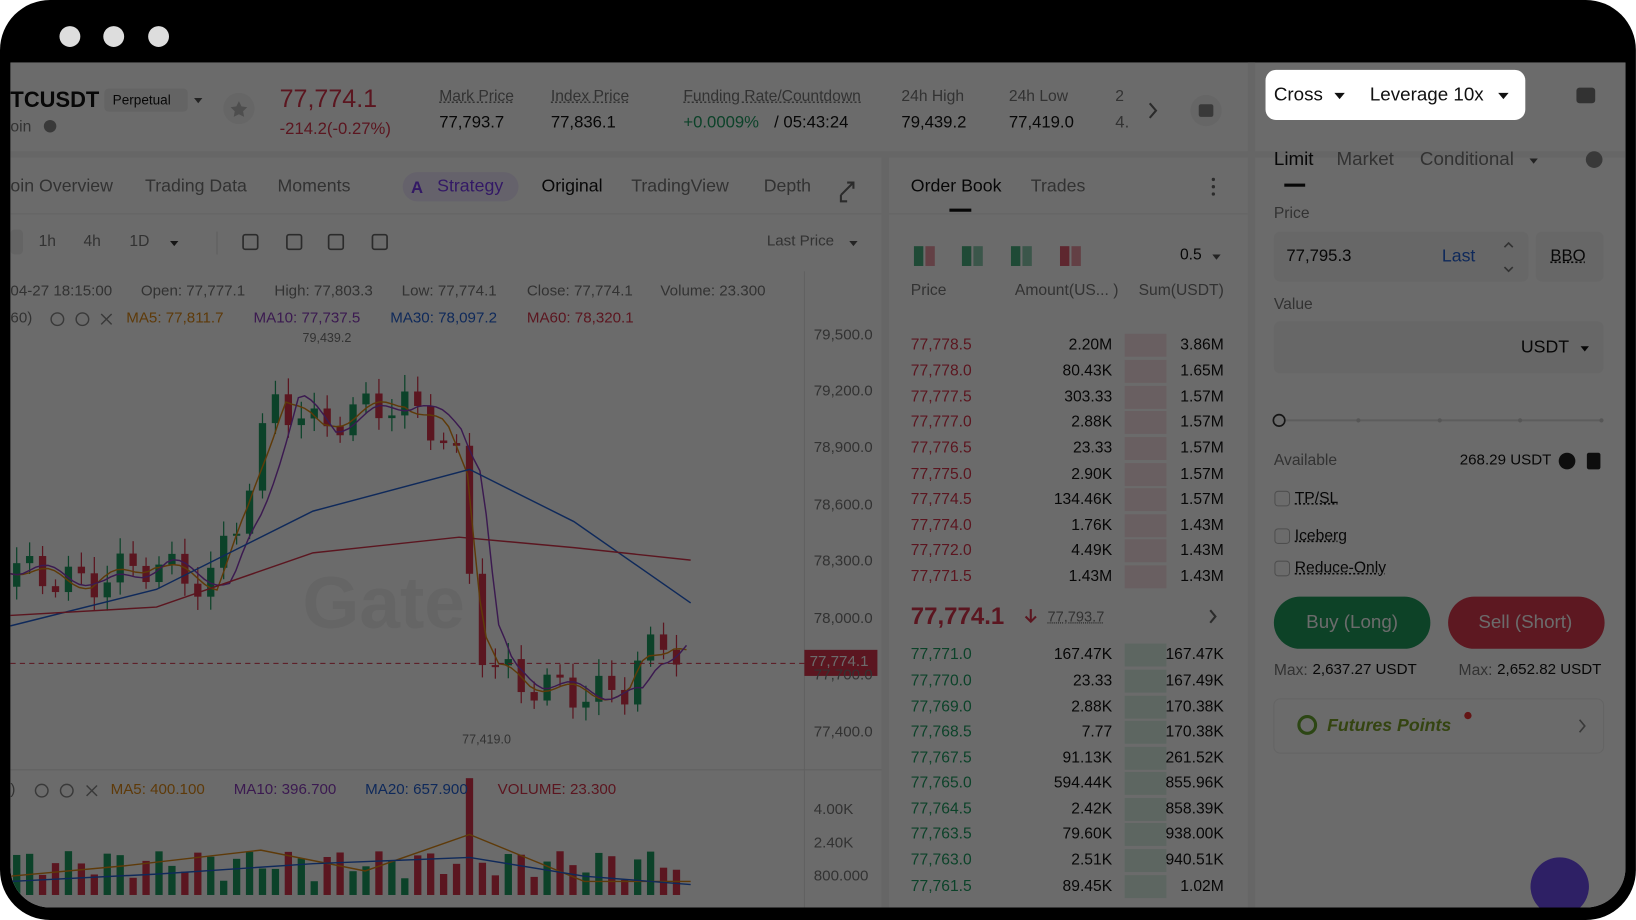 The image size is (1636, 920). I want to click on margin-leverage-highlight: Cross Leverage 10x, so click(1395, 94).